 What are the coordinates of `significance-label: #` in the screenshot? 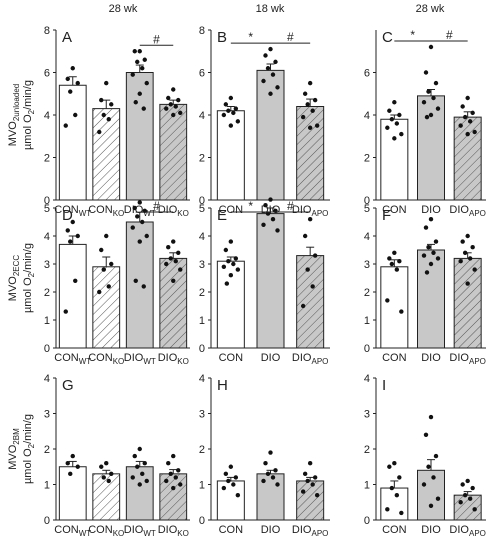 It's located at (290, 206).